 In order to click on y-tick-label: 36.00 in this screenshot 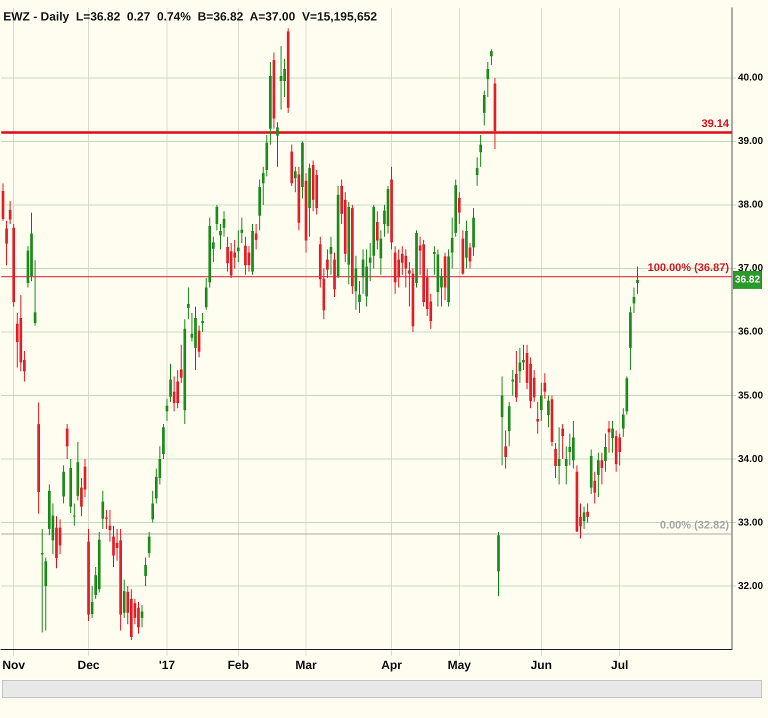, I will do `click(751, 332)`.